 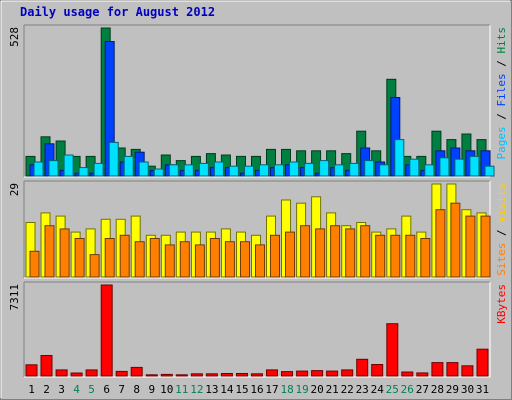 What do you see at coordinates (452, 389) in the screenshot?
I see `x-tick-day-29: 29` at bounding box center [452, 389].